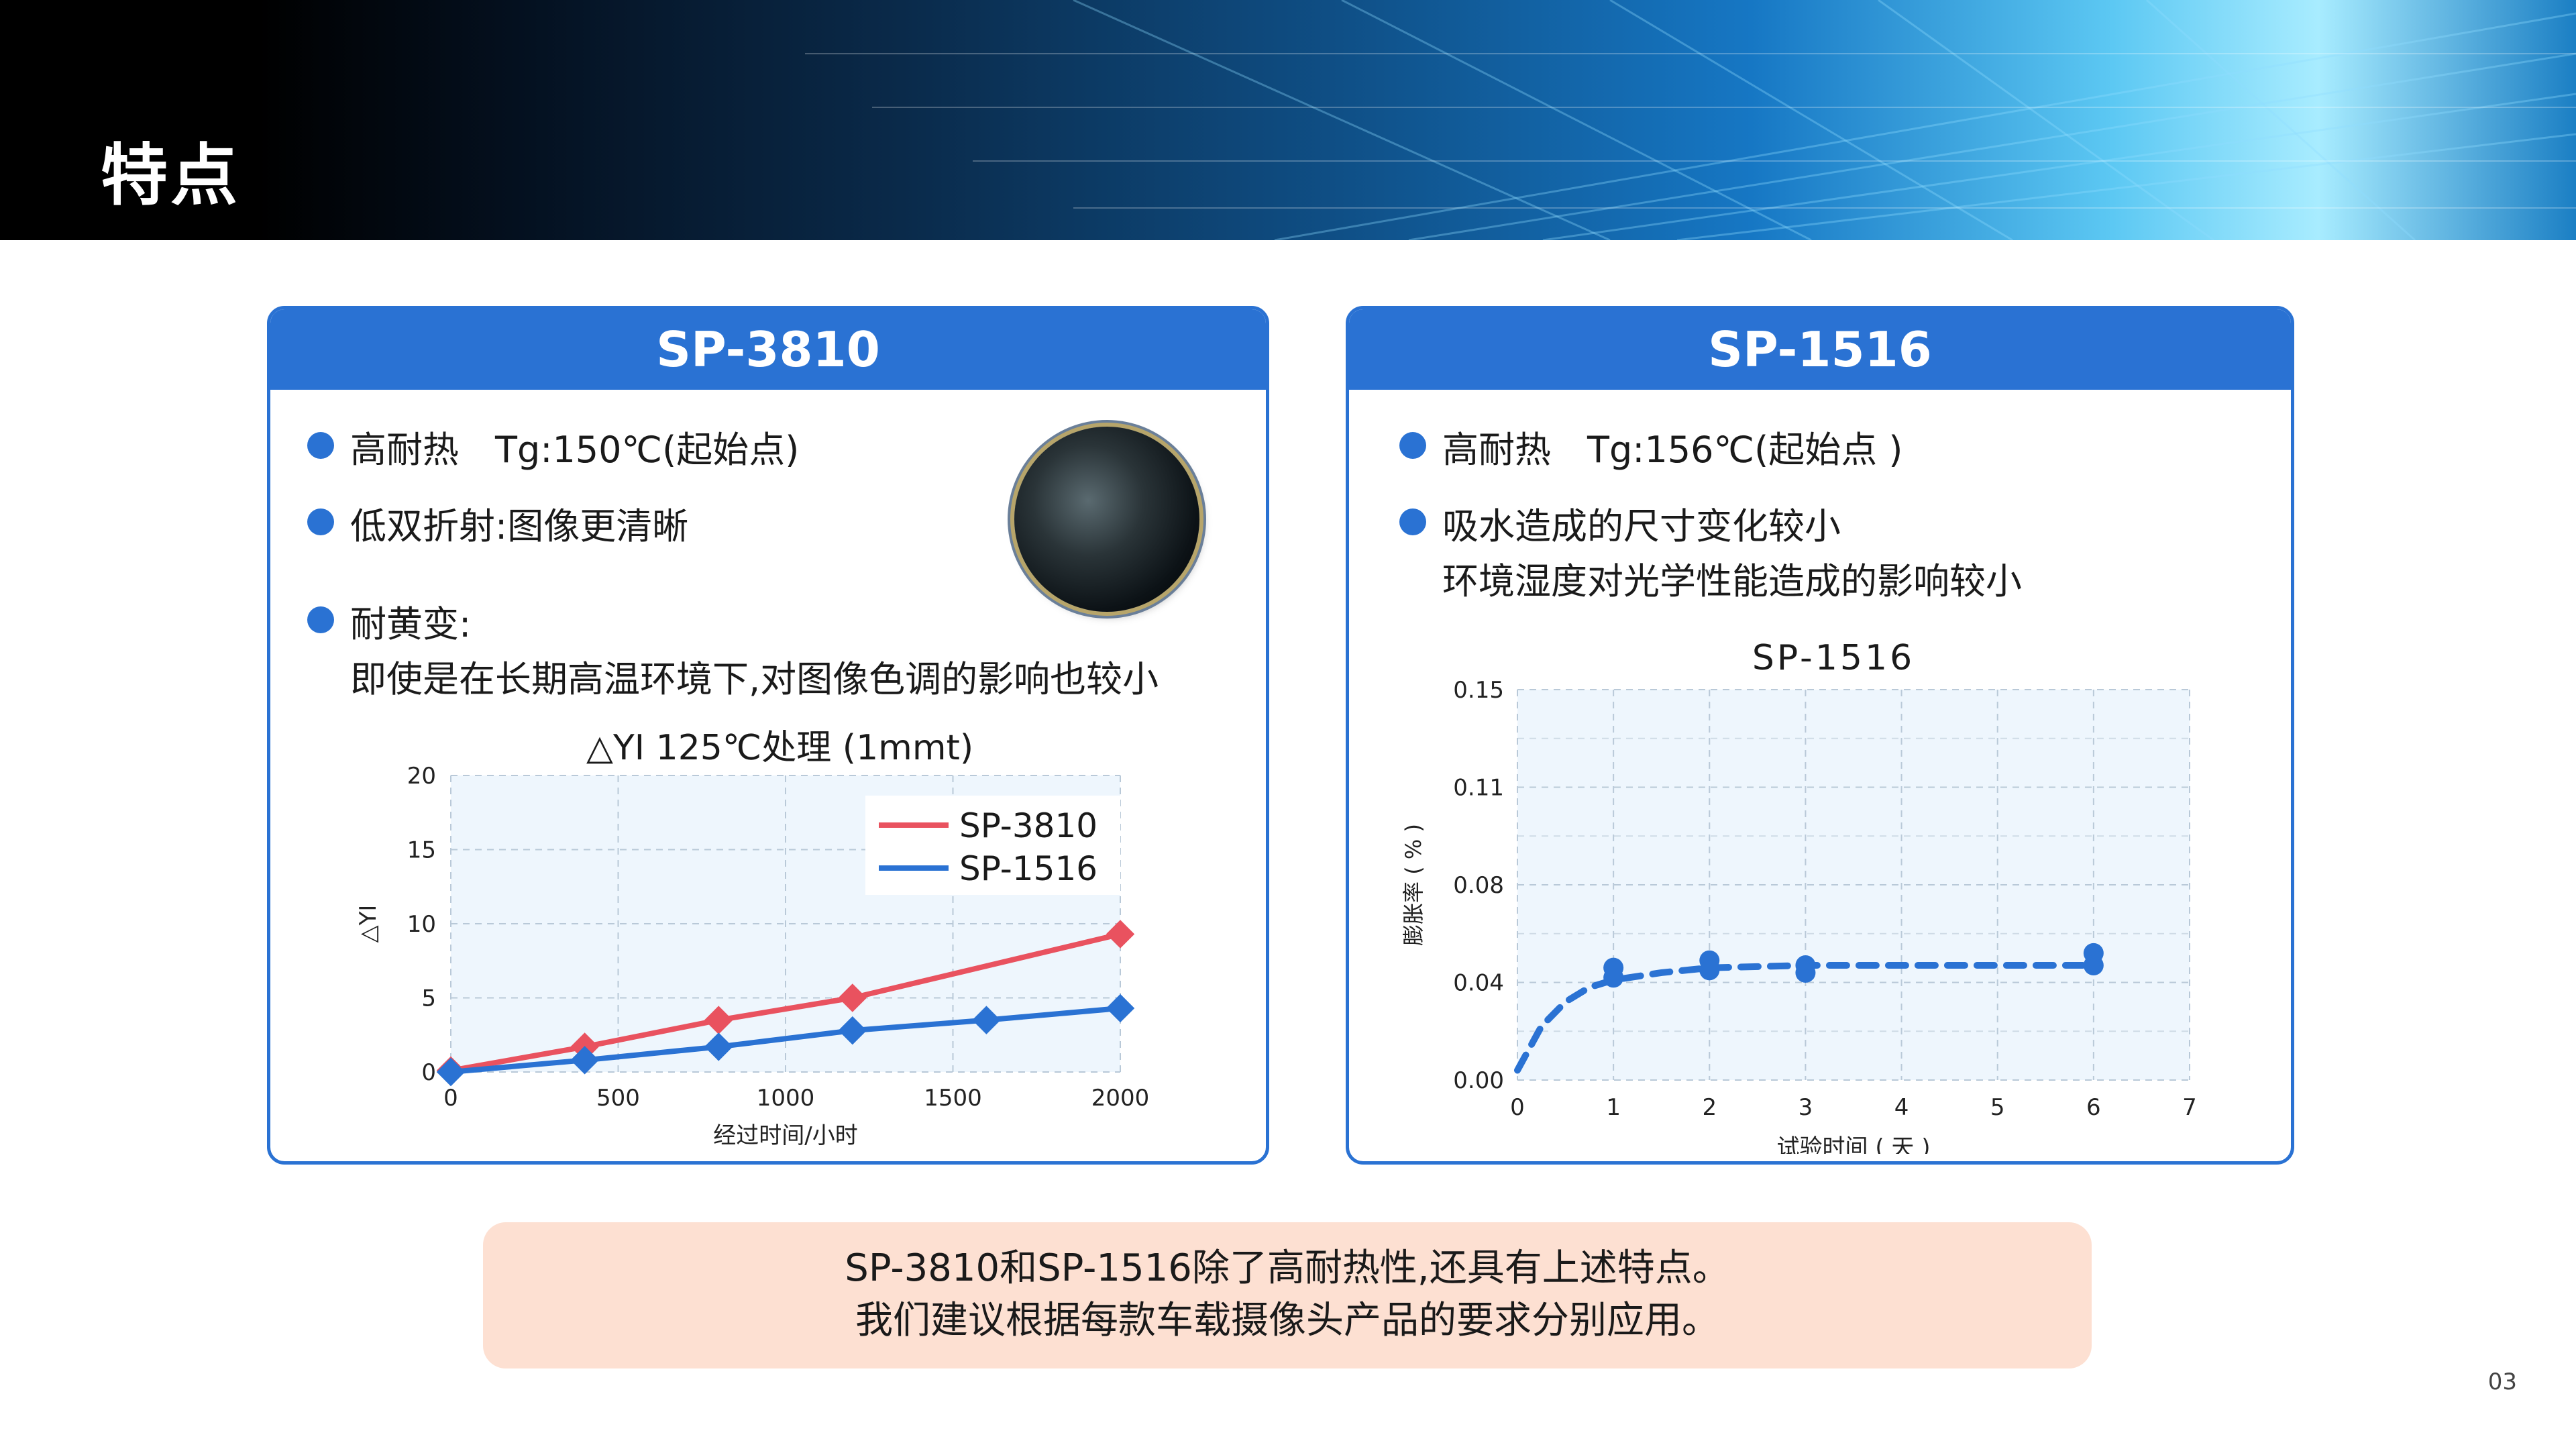 The image size is (2576, 1449). What do you see at coordinates (1854, 1144) in the screenshot?
I see `x-axis-label: 试验时间 ( 天 )` at bounding box center [1854, 1144].